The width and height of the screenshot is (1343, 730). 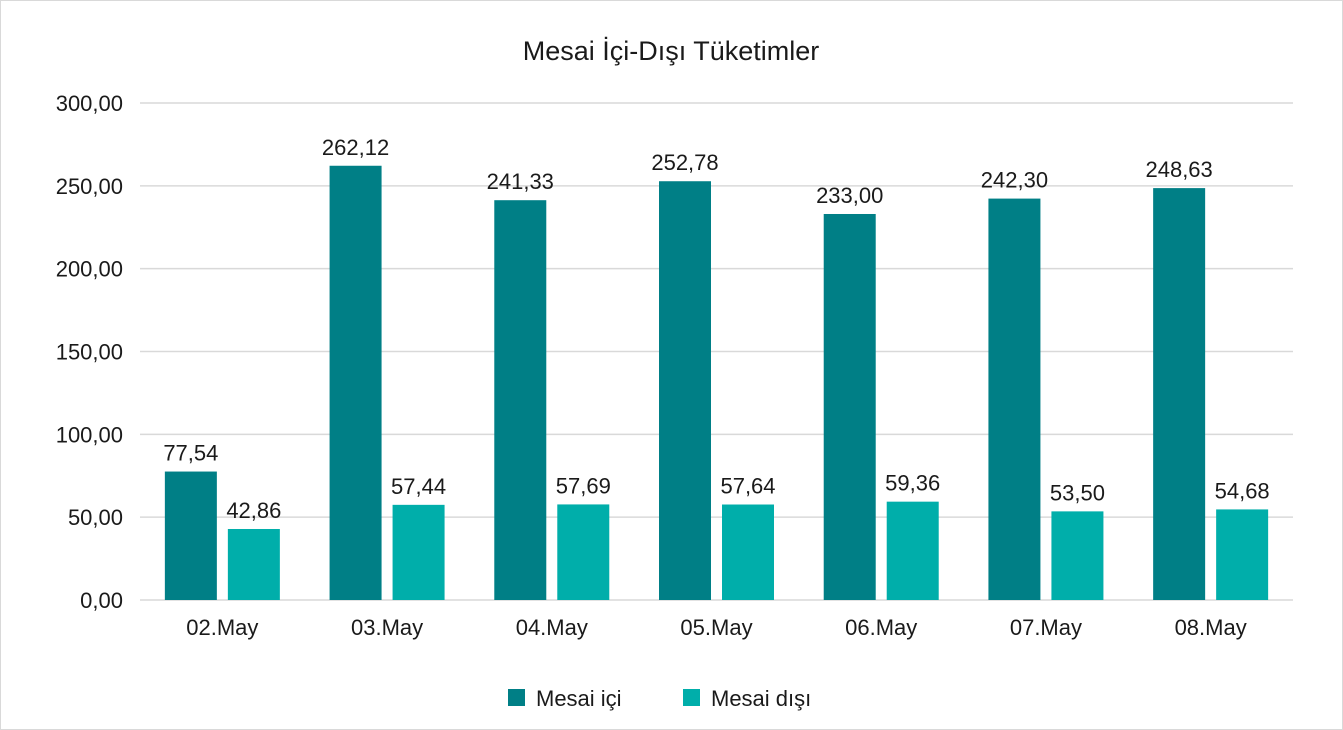 I want to click on data-label: 54,68, so click(x=1242, y=490).